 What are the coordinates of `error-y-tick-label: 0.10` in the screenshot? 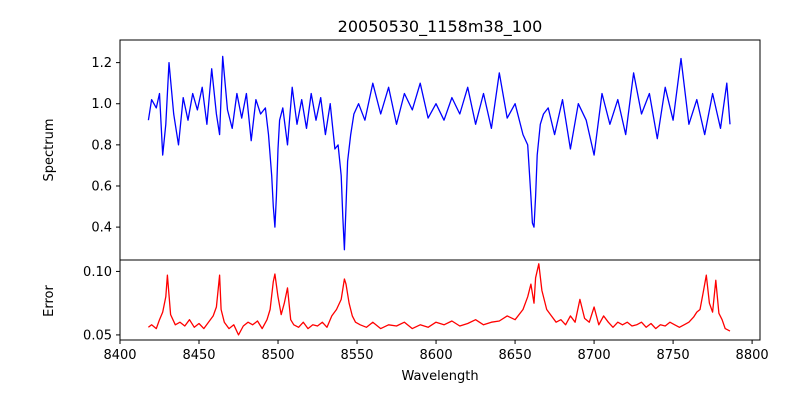 It's located at (97, 272).